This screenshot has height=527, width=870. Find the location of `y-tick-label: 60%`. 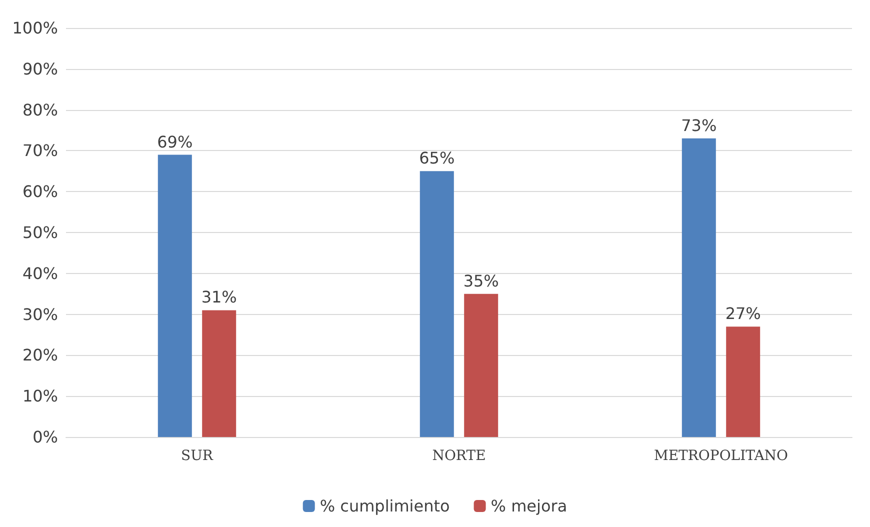

y-tick-label: 60% is located at coordinates (40, 192).